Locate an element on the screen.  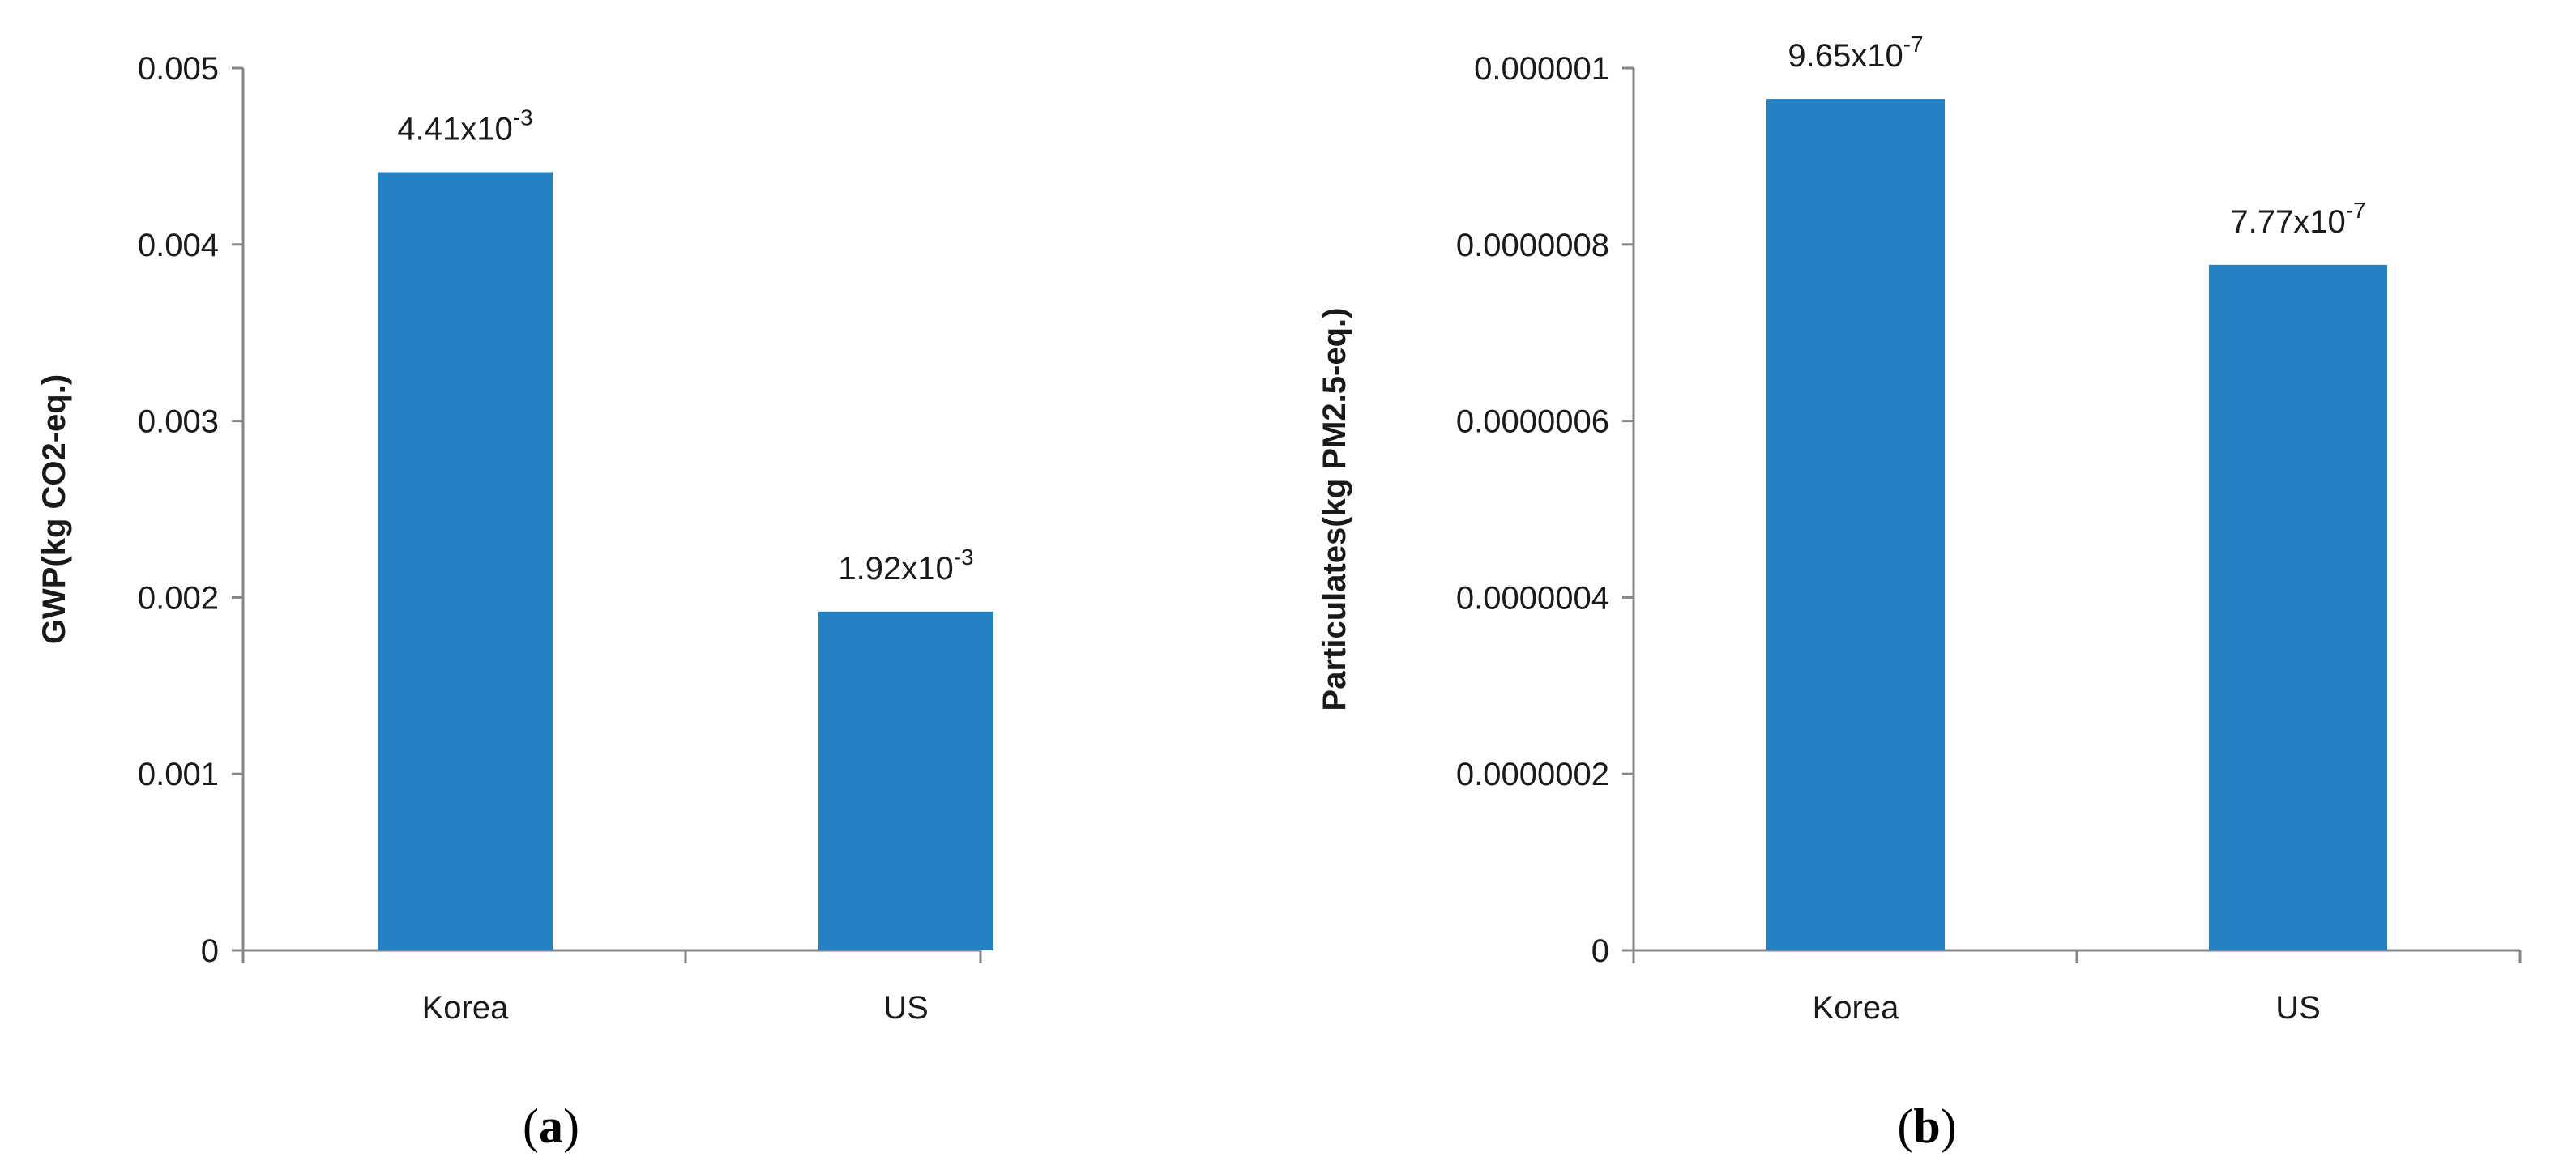
y-tick-label: 0.003 is located at coordinates (178, 422).